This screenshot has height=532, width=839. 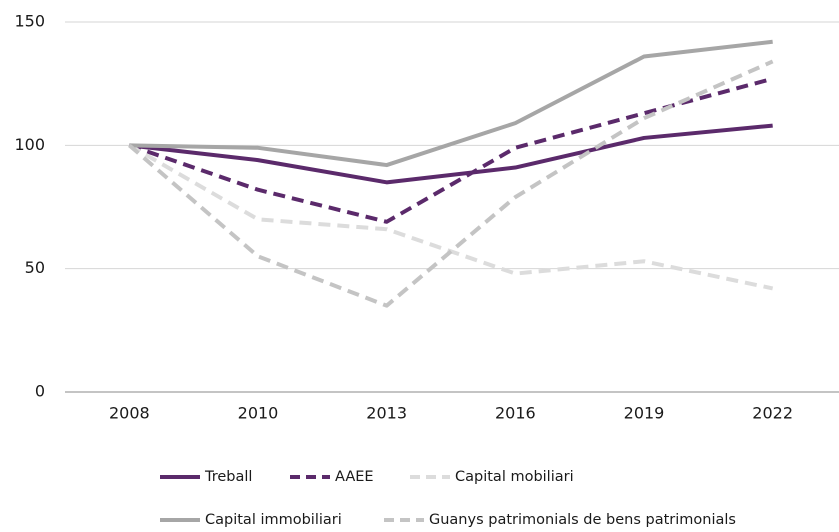 What do you see at coordinates (29, 21) in the screenshot?
I see `y-tick-label: 150` at bounding box center [29, 21].